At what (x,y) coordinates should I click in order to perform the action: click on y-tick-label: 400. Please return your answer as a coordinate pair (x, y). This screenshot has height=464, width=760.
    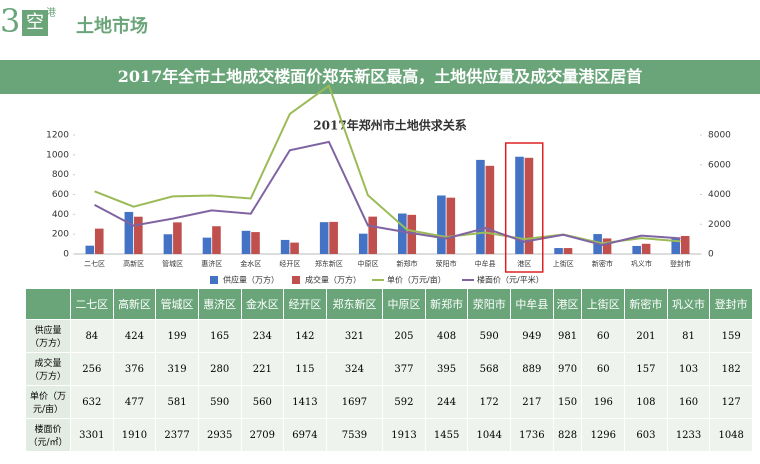
    Looking at the image, I should click on (60, 215).